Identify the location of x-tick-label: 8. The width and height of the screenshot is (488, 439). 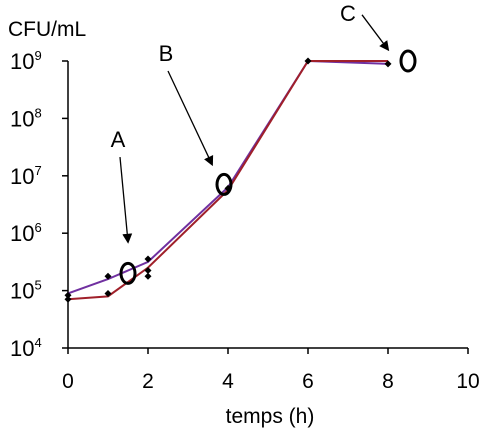
(388, 381).